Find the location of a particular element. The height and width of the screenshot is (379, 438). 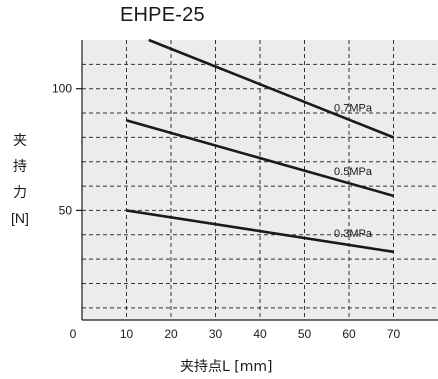

x-tick-label: 70 is located at coordinates (394, 334).